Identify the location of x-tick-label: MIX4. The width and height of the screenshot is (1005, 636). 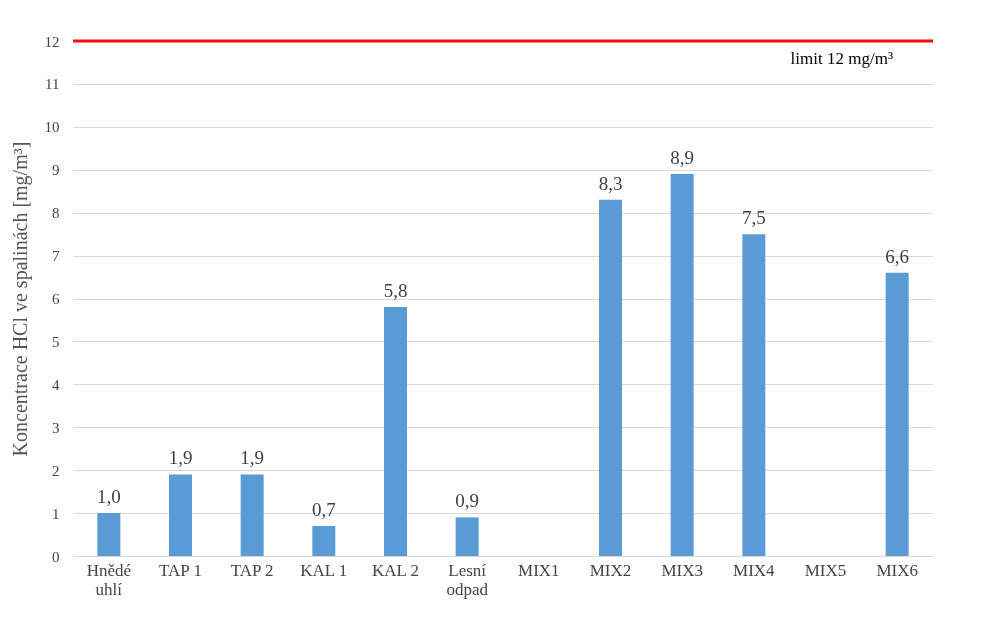
(754, 570).